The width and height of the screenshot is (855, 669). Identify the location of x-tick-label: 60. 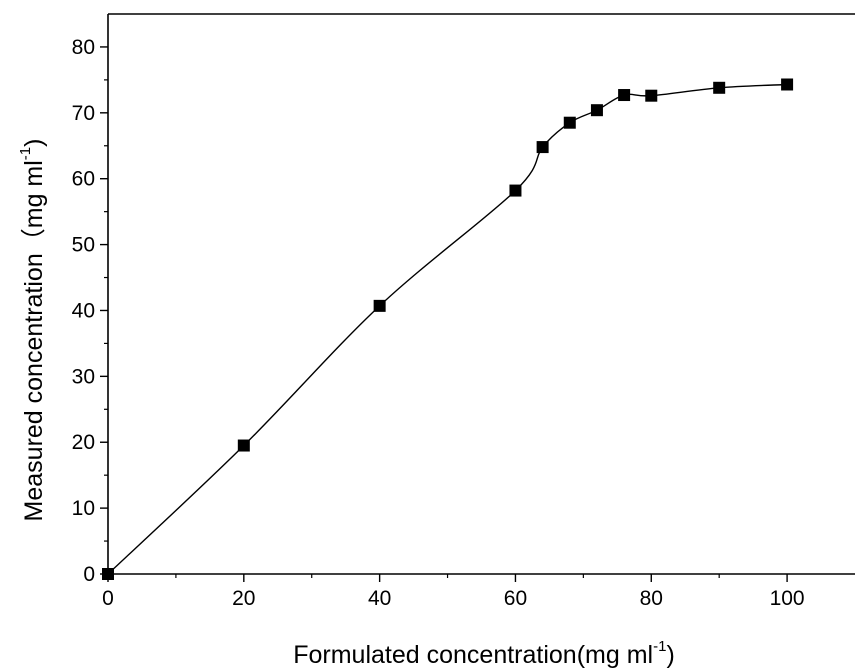
(515, 598).